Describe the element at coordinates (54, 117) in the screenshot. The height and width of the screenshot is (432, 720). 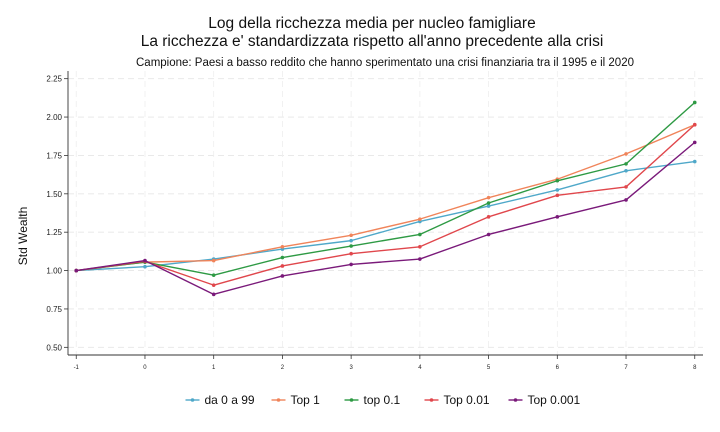
I see `y-tick-label: 2.00` at that location.